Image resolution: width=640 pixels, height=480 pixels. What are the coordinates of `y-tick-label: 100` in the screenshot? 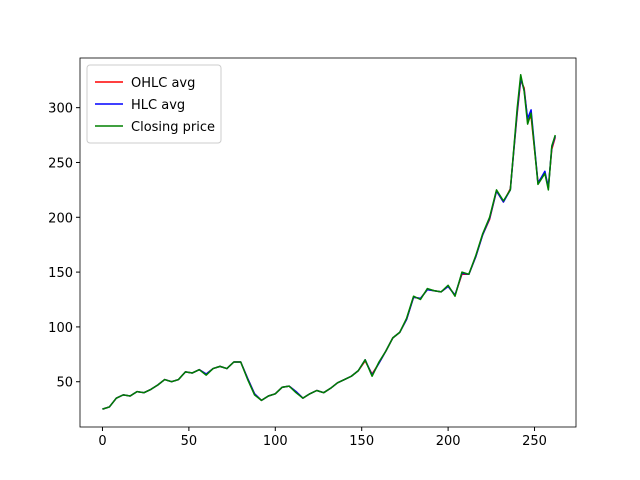 It's located at (60, 328).